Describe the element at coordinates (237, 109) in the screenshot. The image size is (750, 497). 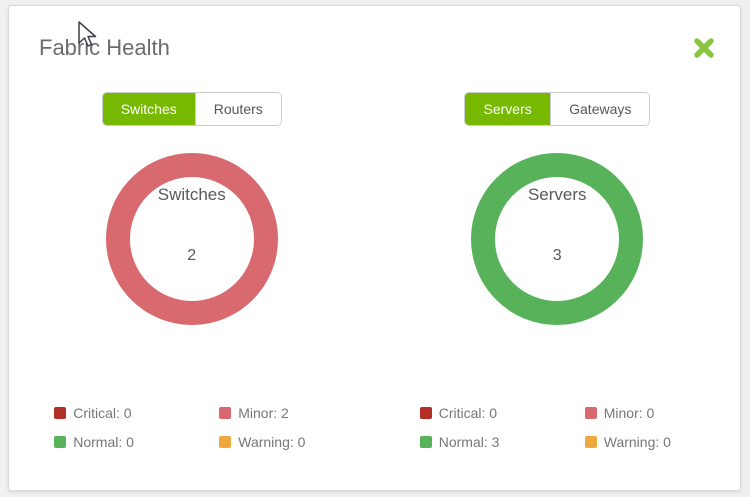
I see `toggle-routers-button: Routers` at that location.